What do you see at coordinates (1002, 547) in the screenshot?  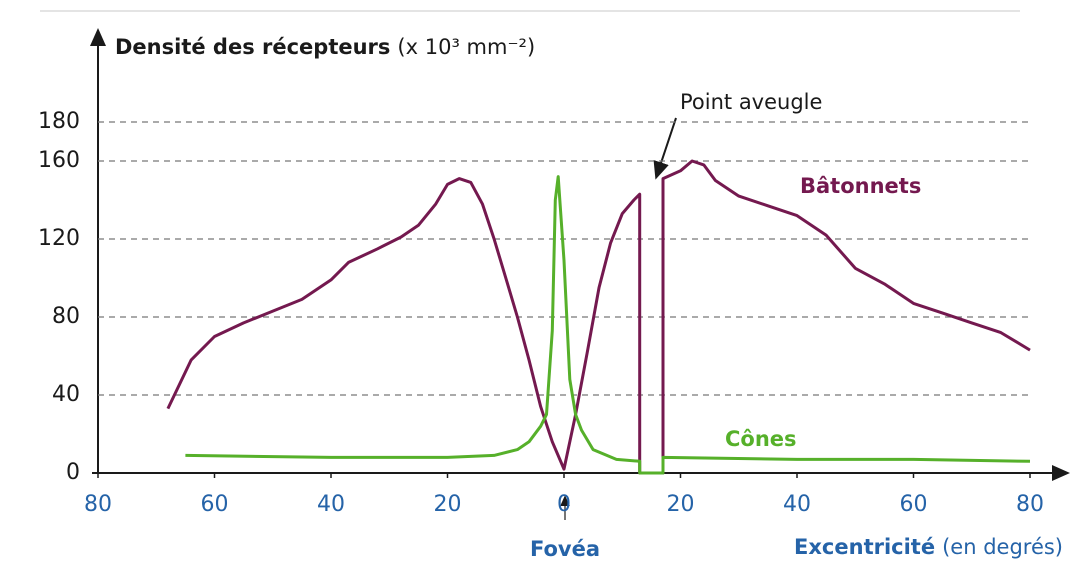 I see `x-label-unit: (en degrés)` at bounding box center [1002, 547].